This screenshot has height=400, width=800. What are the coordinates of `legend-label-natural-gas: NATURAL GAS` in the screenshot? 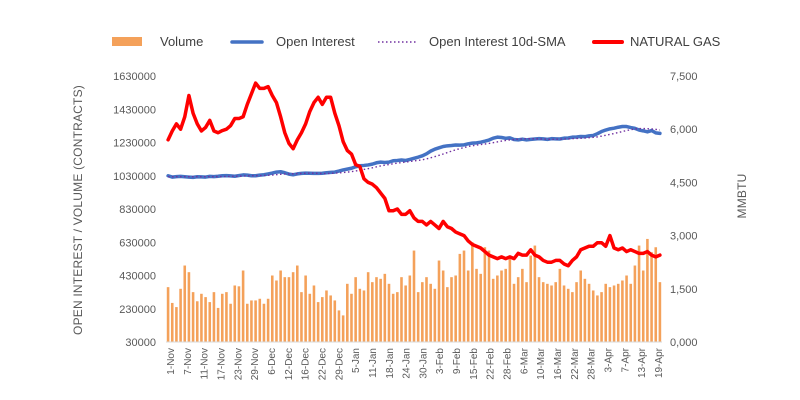 It's located at (675, 41).